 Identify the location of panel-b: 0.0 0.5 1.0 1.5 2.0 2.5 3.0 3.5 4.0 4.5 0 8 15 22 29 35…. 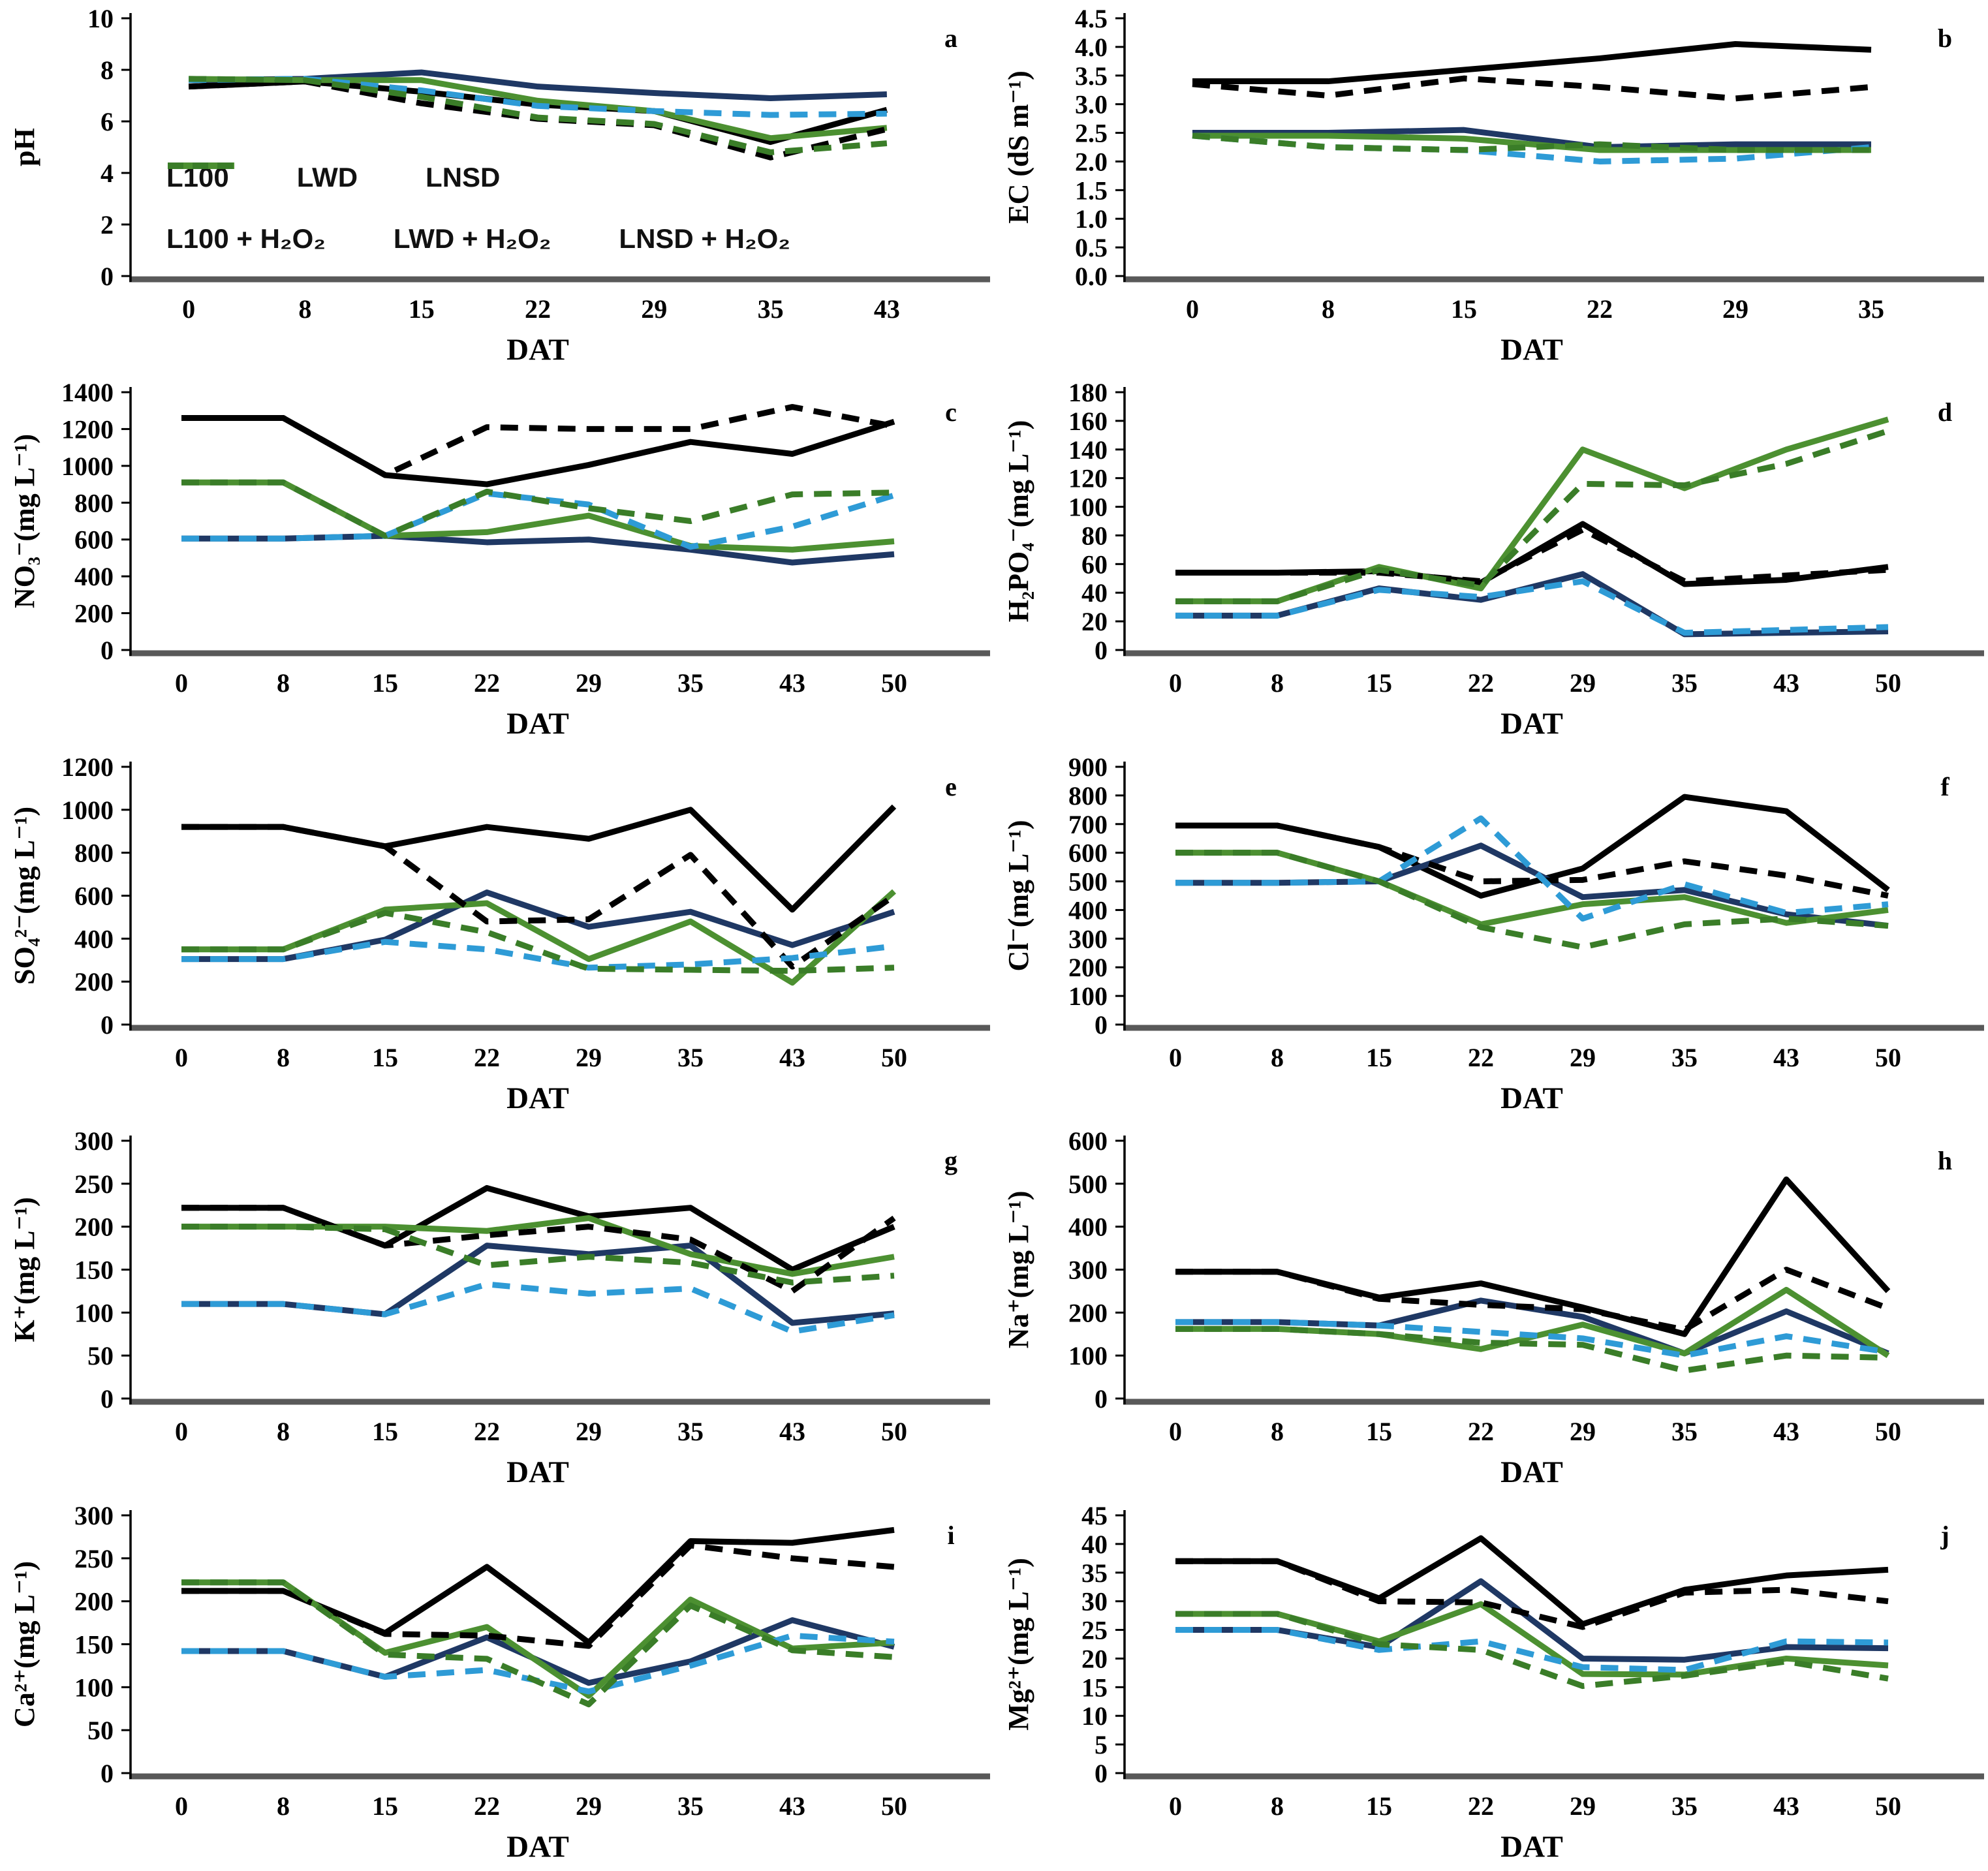
(1491, 187).